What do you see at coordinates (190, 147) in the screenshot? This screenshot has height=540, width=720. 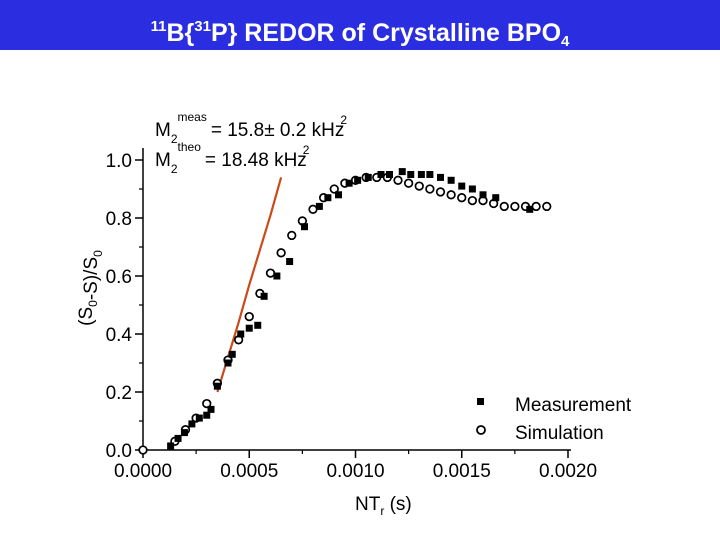 I see `theo-sup: theo` at bounding box center [190, 147].